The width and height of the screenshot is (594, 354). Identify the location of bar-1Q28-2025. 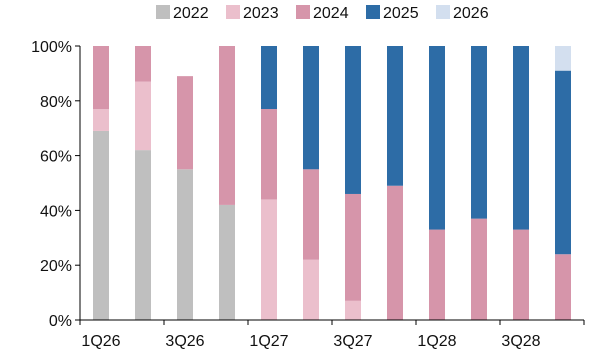
(437, 138).